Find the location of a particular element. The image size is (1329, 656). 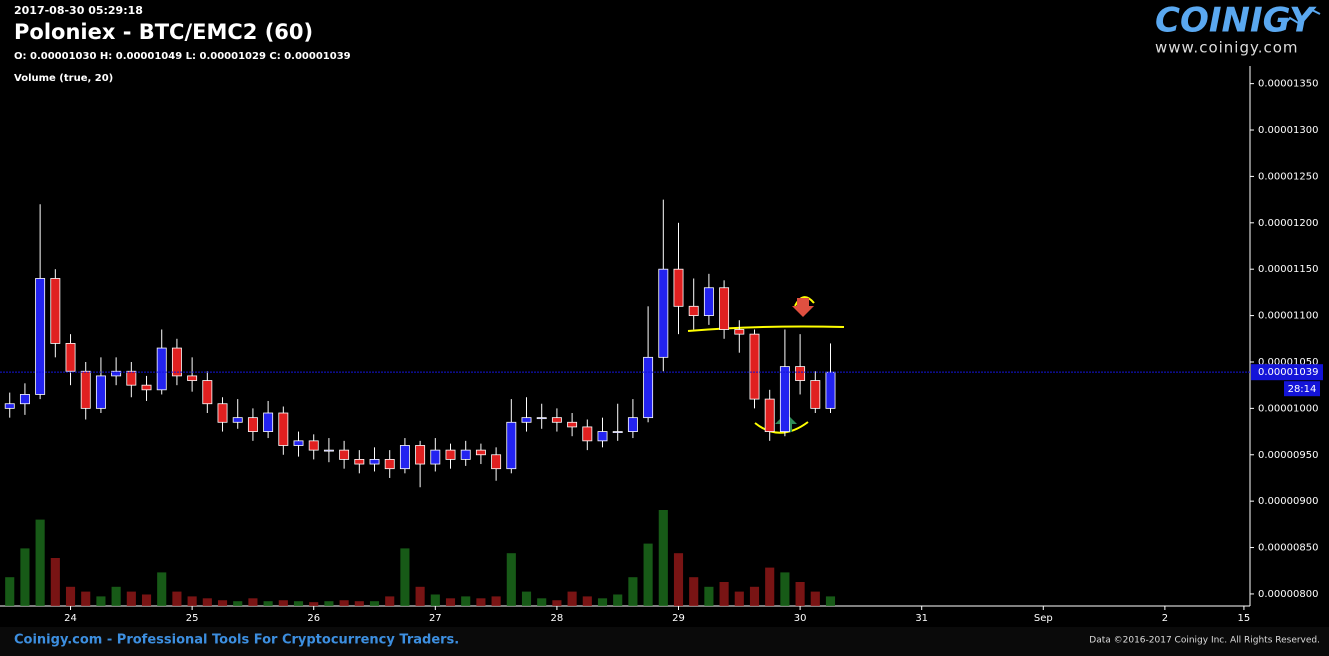

y-tick-label: 0.00001000 is located at coordinates (1288, 408).